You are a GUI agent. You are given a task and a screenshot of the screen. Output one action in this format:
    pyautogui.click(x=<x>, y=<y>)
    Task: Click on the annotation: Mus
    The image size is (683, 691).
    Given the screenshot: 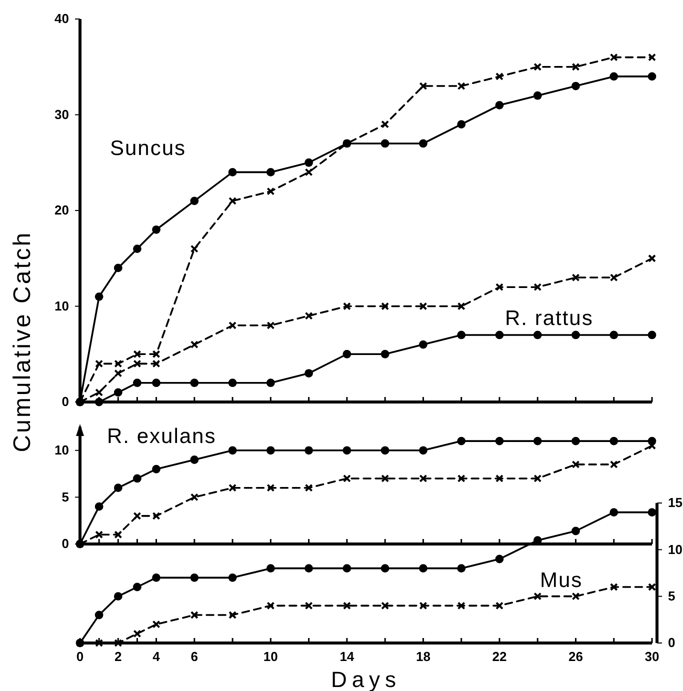 What is the action you would take?
    pyautogui.click(x=561, y=580)
    